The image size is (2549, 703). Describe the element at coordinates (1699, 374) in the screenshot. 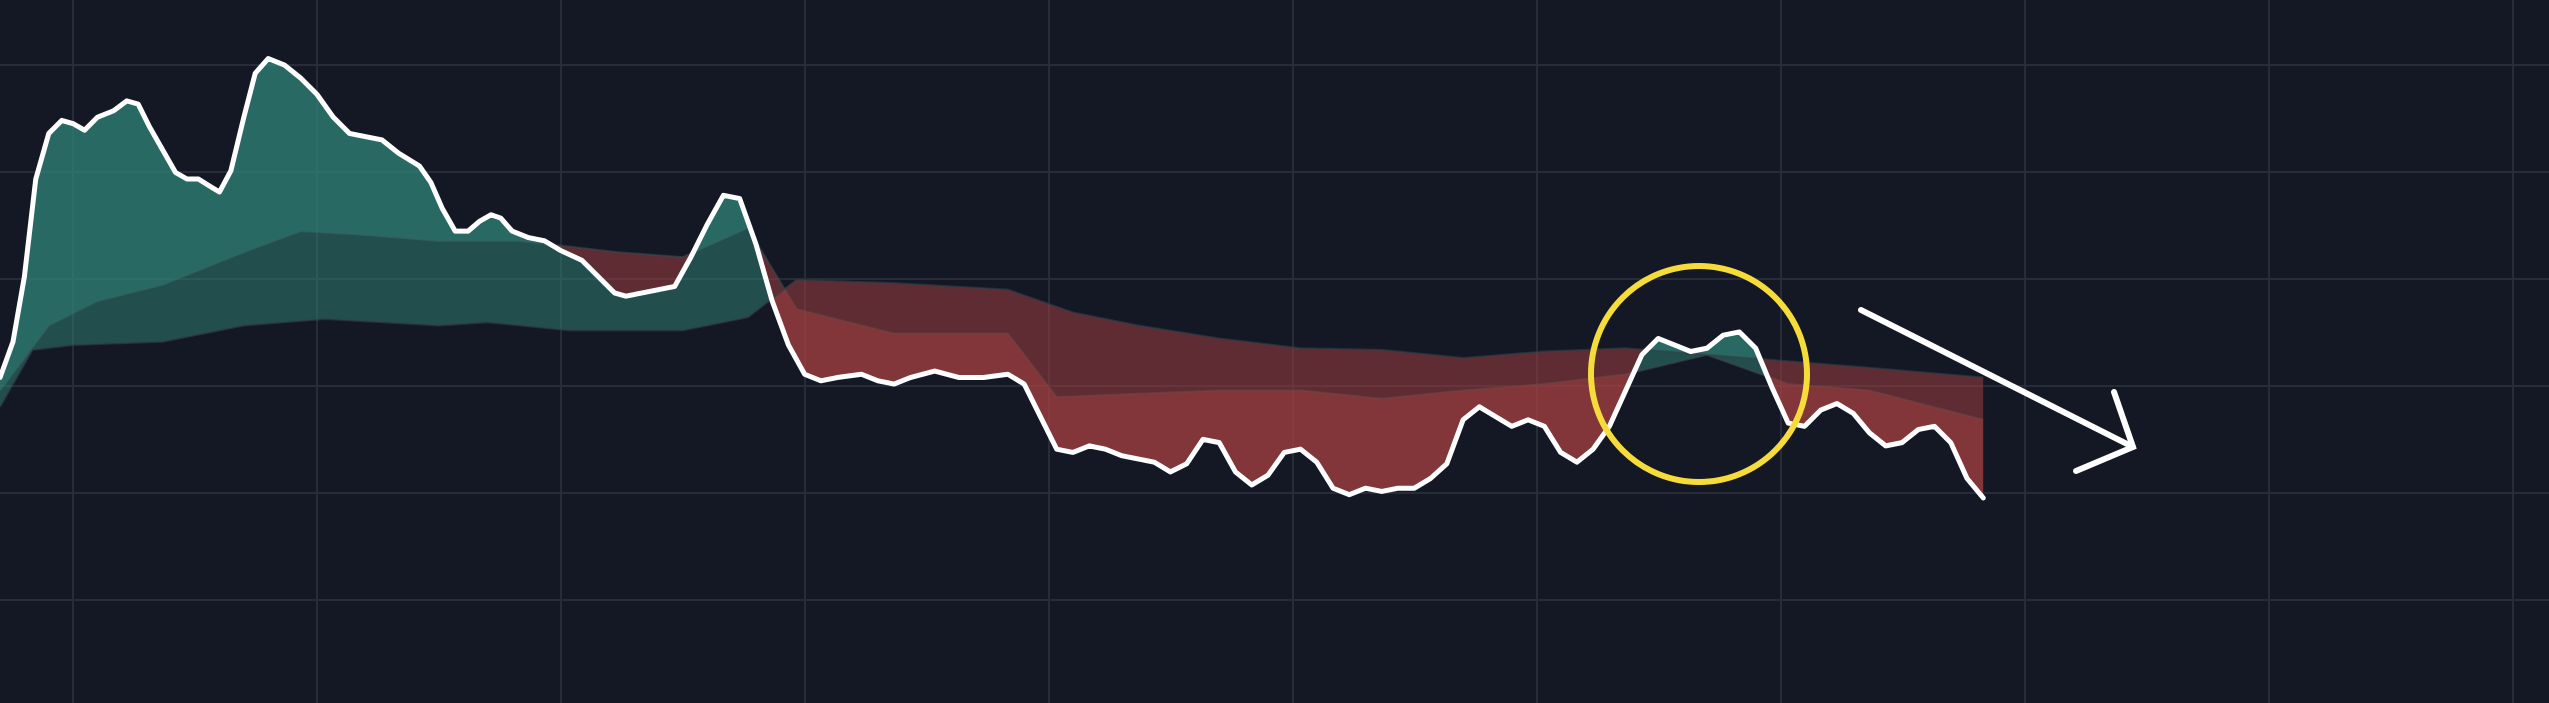

I see `highlight-circle` at that location.